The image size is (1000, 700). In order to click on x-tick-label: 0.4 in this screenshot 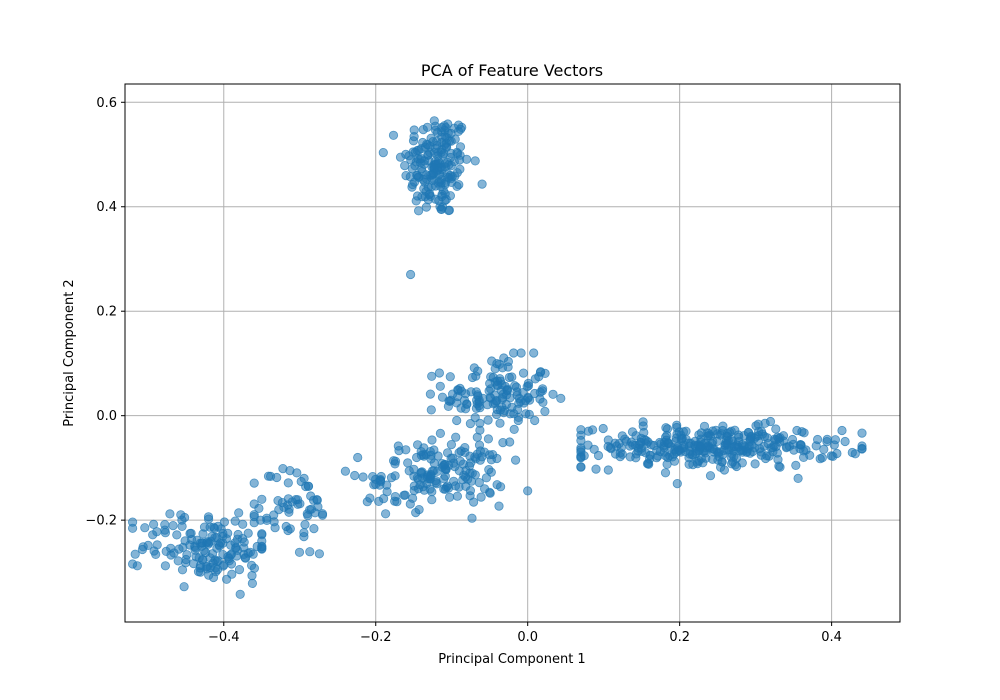, I will do `click(831, 637)`.